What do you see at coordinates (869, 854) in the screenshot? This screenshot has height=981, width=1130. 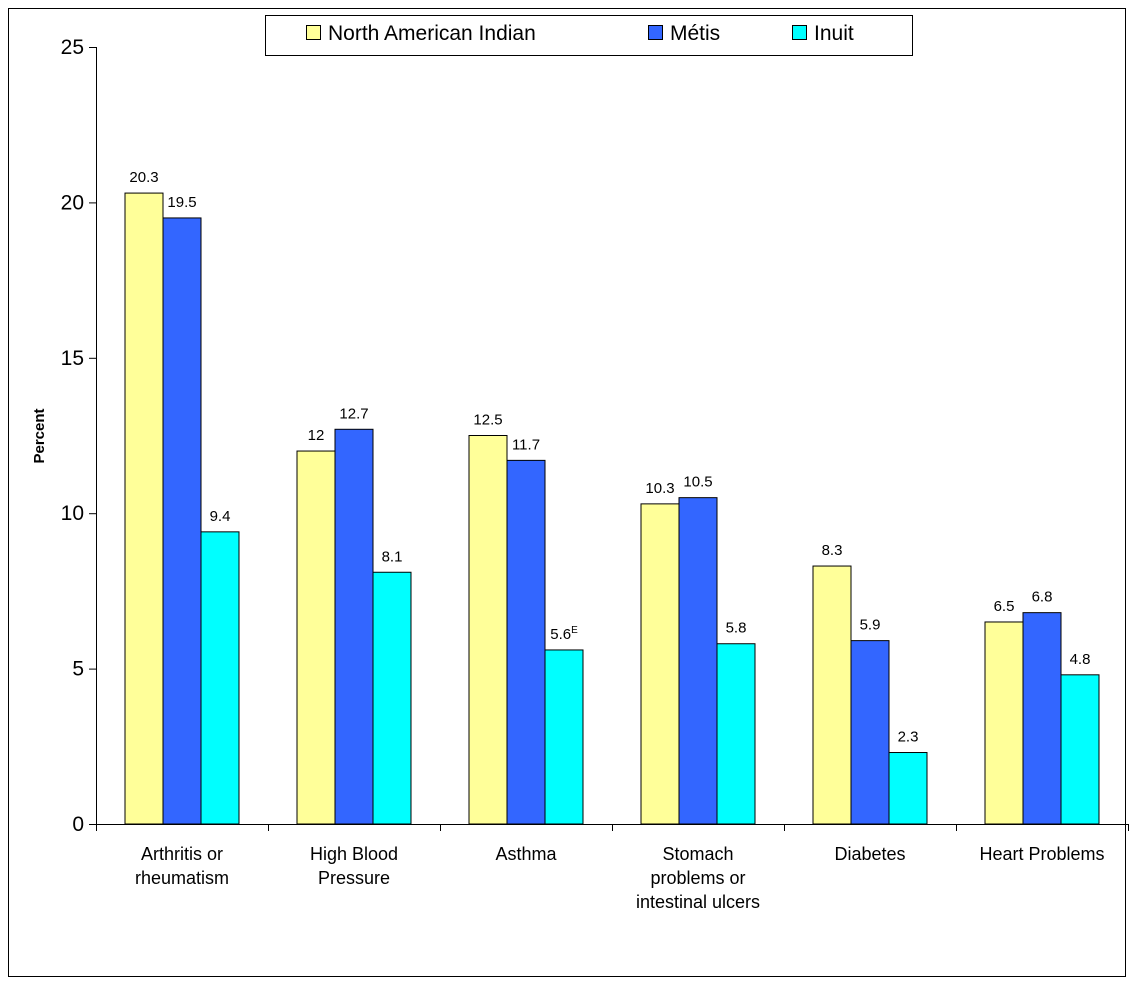 I see `category-label: Diabetes` at bounding box center [869, 854].